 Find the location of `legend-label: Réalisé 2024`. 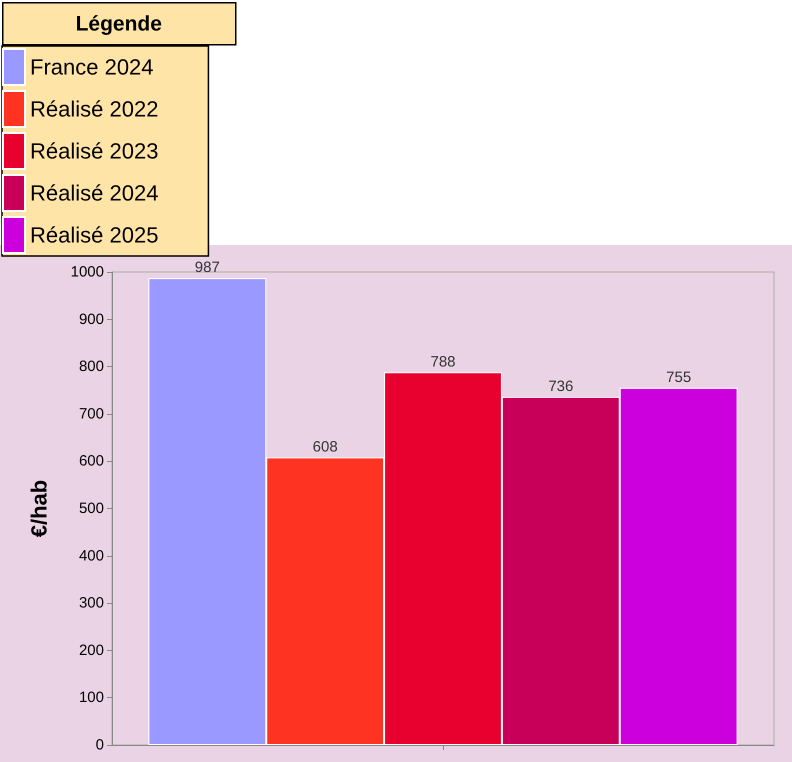

legend-label: Réalisé 2024 is located at coordinates (94, 193).